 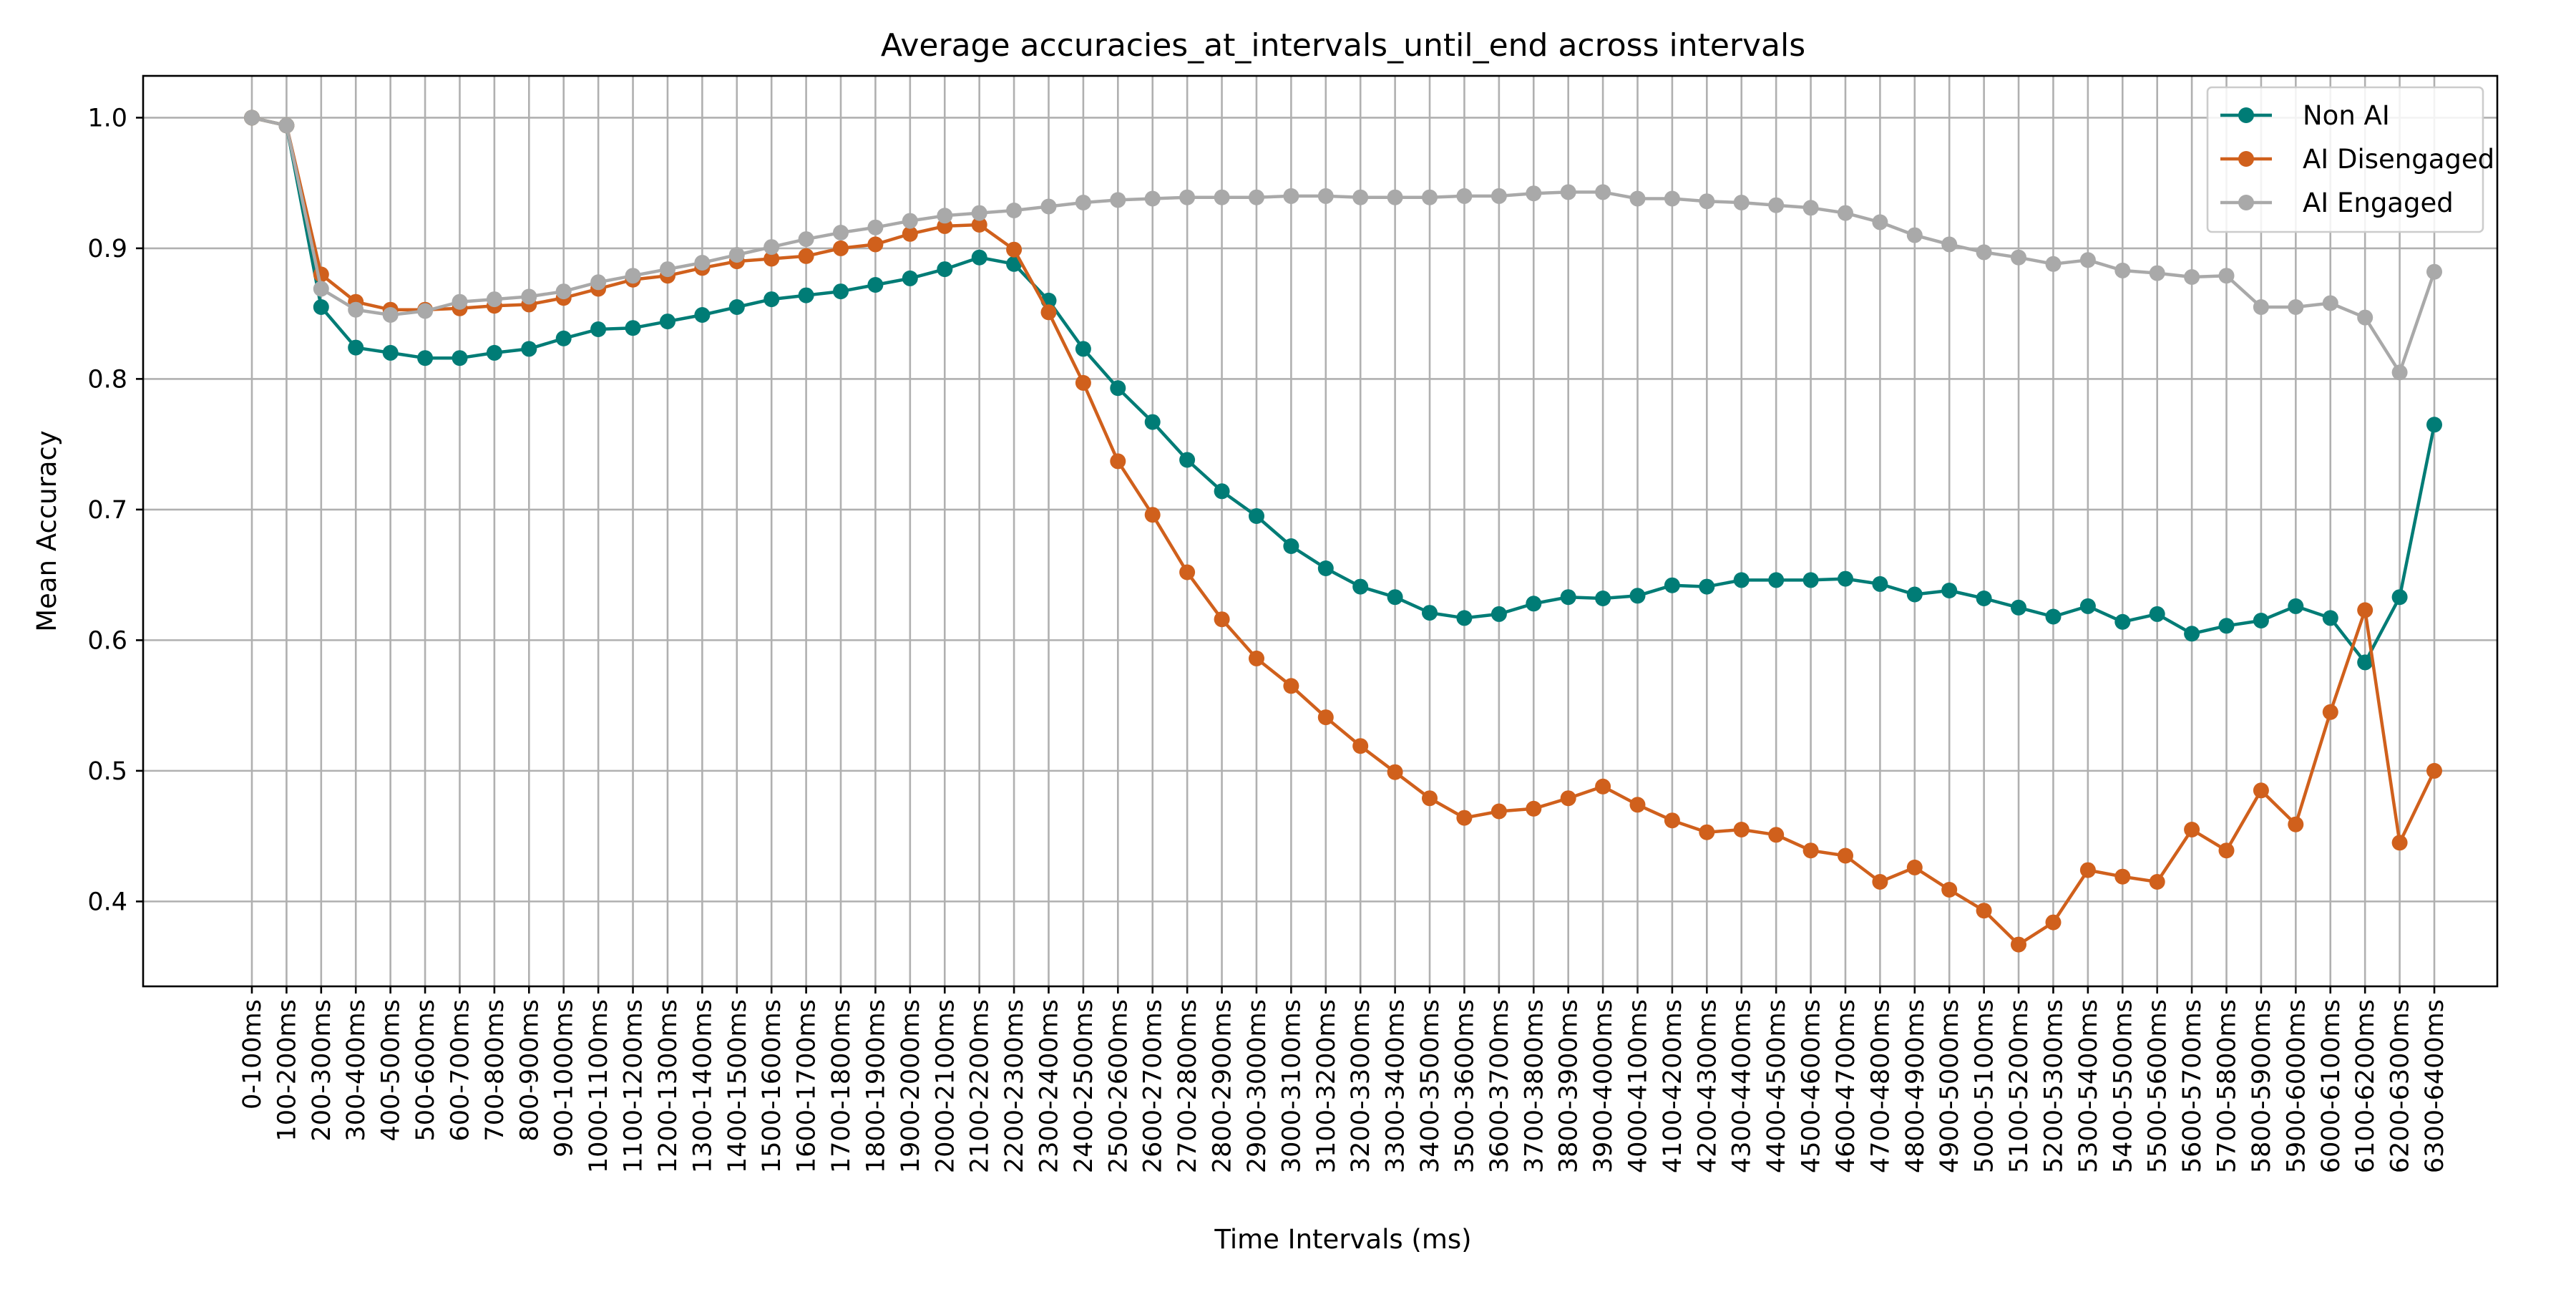 What do you see at coordinates (2365, 1086) in the screenshot?
I see `x-tick-label: 6100-6200ms` at bounding box center [2365, 1086].